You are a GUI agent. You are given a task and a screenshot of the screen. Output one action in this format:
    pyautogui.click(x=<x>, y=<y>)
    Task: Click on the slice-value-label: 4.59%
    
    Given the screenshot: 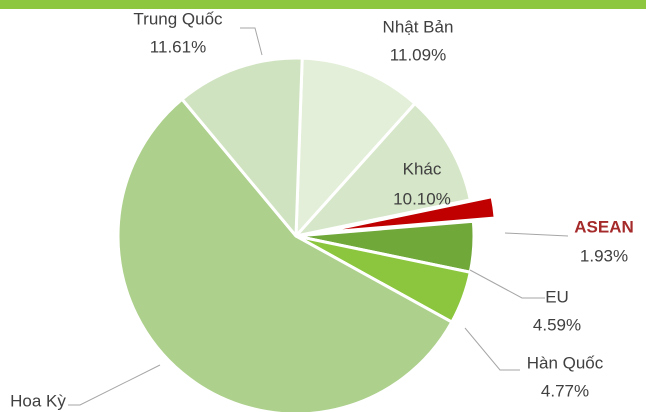 What is the action you would take?
    pyautogui.click(x=557, y=324)
    